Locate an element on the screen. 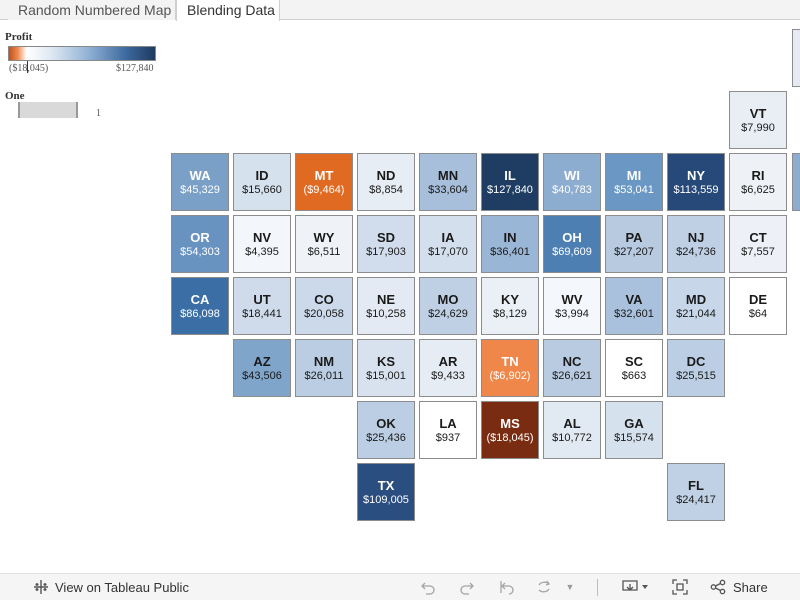 Image resolution: width=800 pixels, height=600 pixels. tab-blending-data: Blending Data is located at coordinates (228, 10).